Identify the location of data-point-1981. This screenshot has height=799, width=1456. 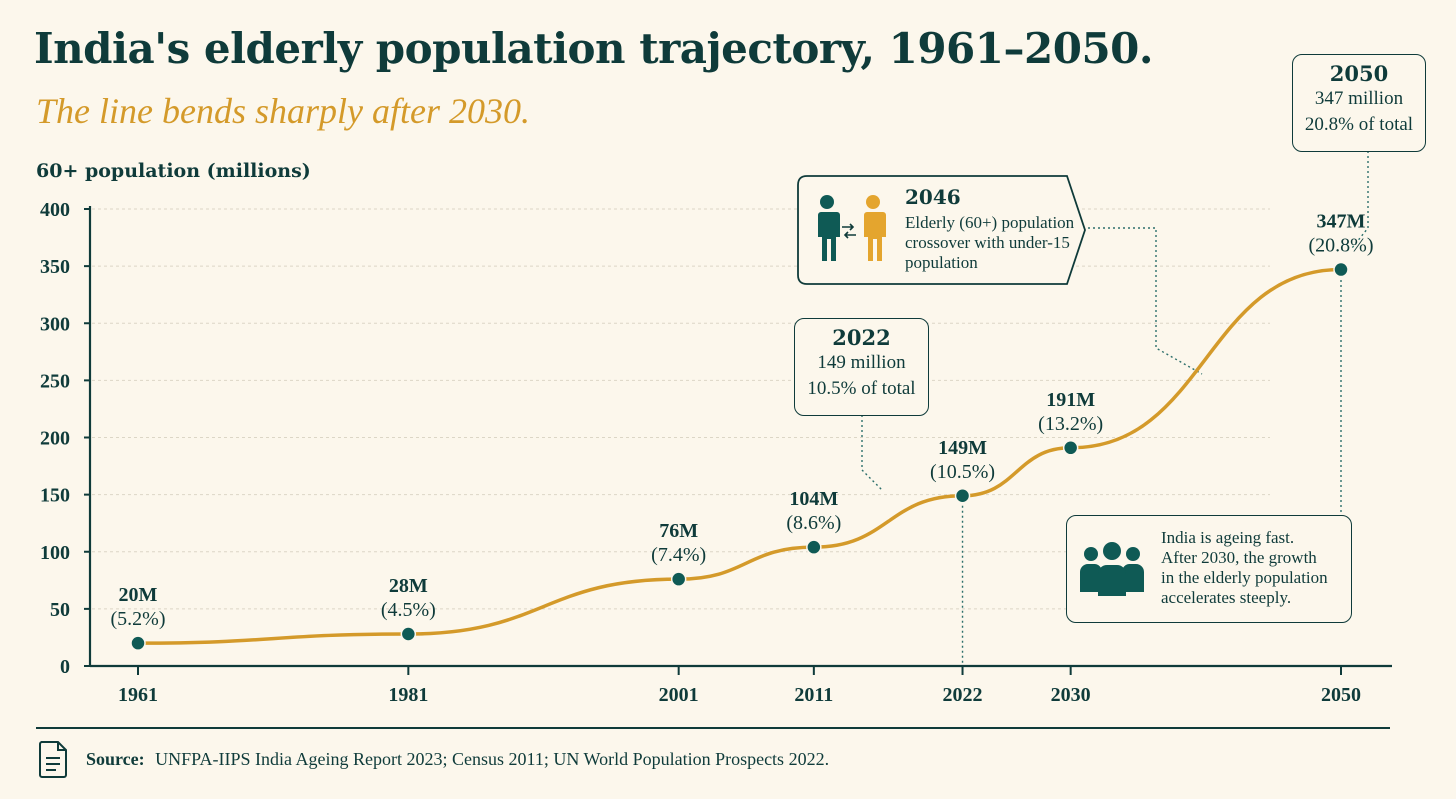
(408, 634).